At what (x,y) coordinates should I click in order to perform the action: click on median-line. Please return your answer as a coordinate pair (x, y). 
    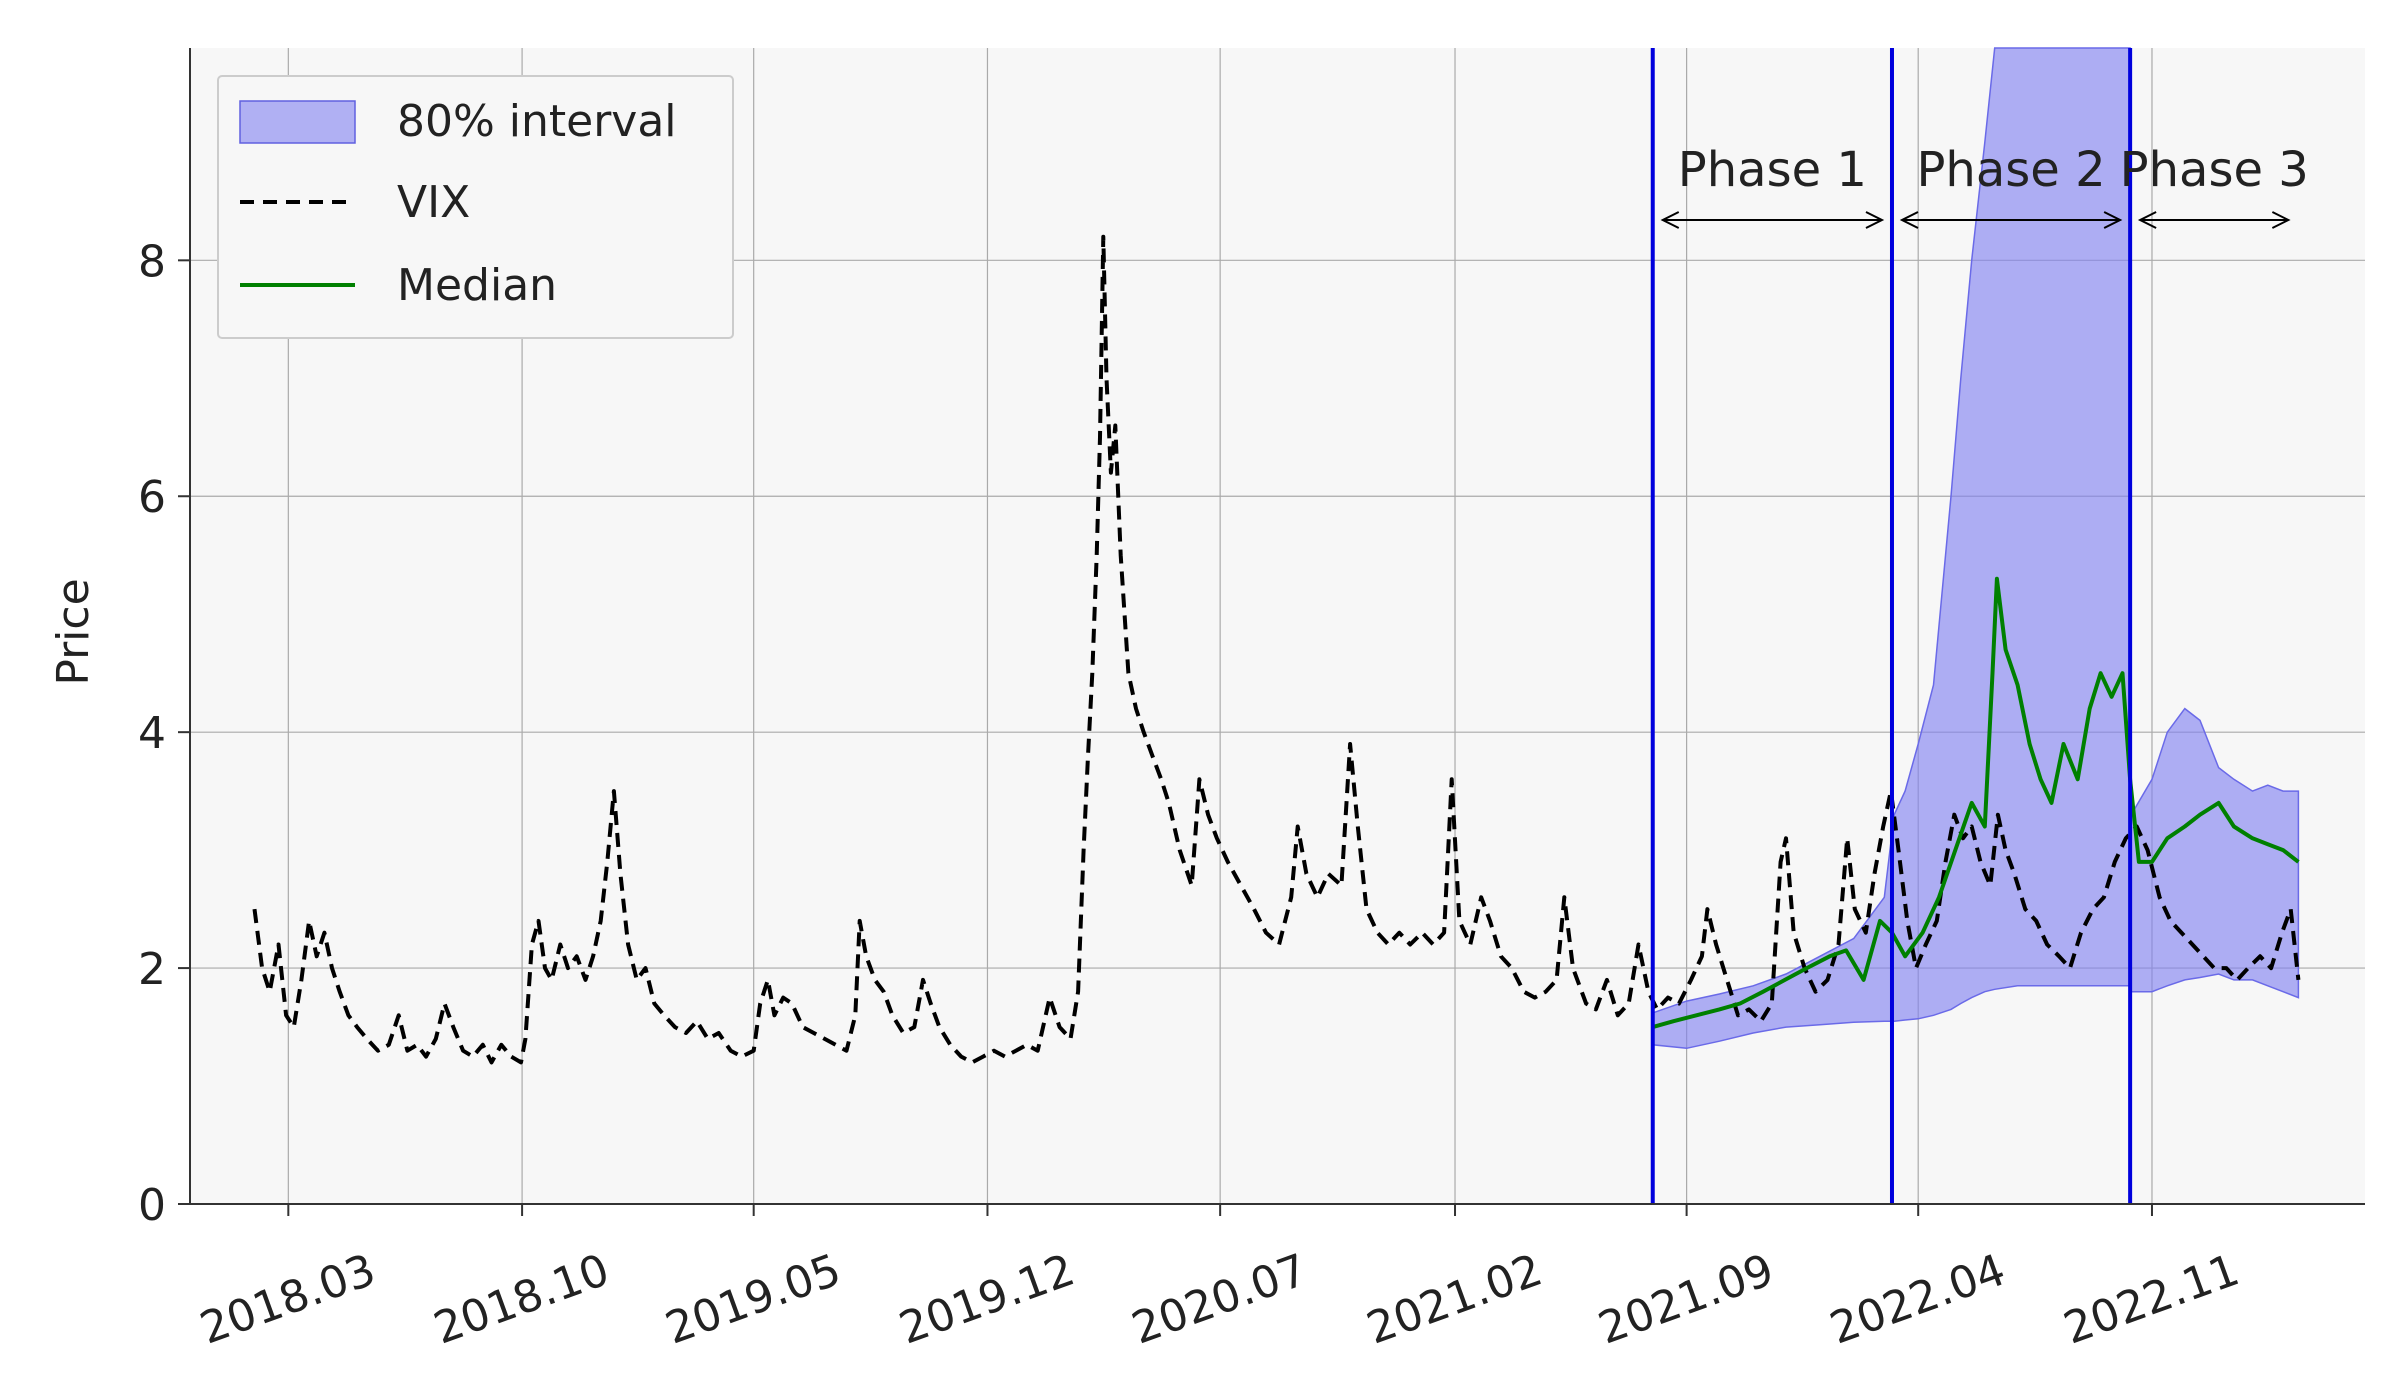
    Looking at the image, I should click on (1976, 803).